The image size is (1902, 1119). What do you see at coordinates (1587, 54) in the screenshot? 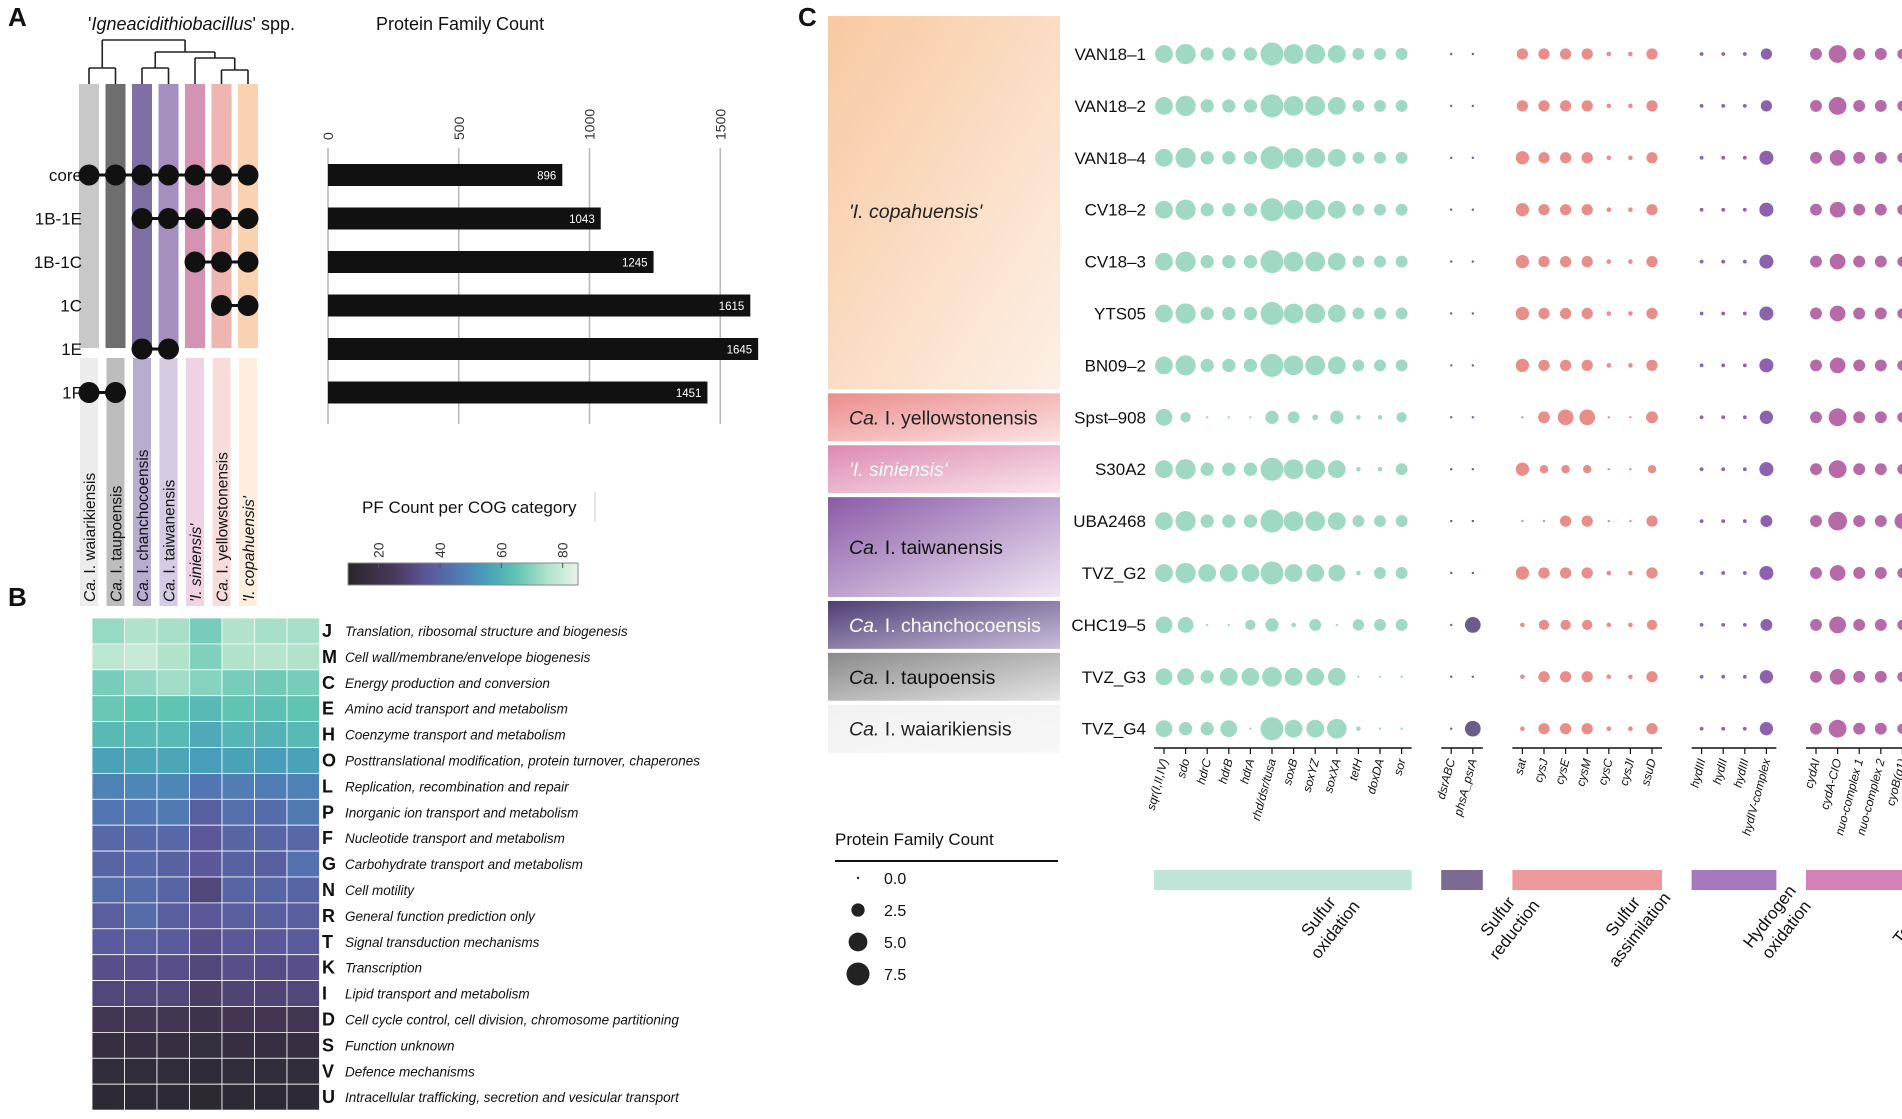
I see `dot-van18-1-cysm` at bounding box center [1587, 54].